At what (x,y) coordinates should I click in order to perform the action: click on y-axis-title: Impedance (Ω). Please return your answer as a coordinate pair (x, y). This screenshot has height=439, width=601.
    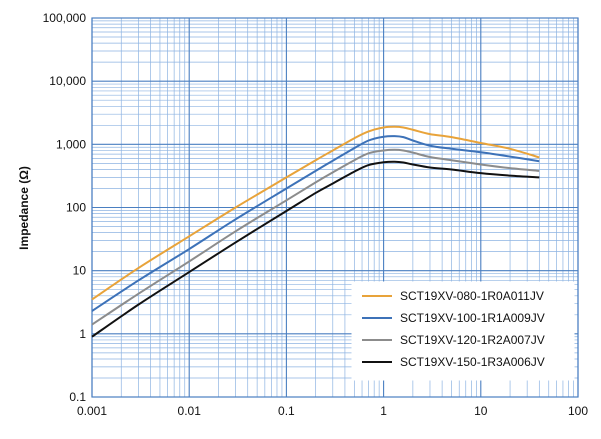
    Looking at the image, I should click on (24, 208).